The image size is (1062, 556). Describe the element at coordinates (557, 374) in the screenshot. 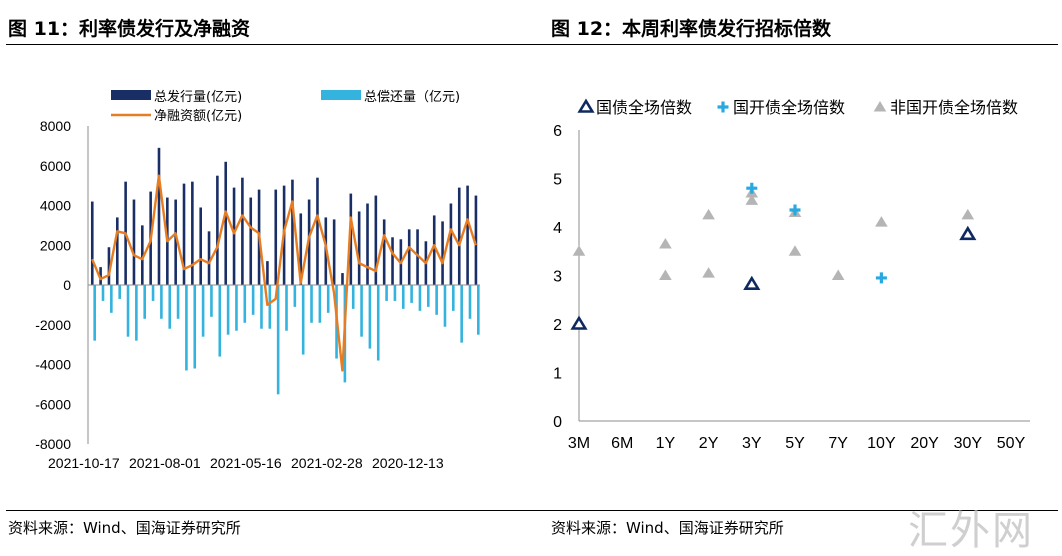

I see `y-tick-label: 1` at that location.